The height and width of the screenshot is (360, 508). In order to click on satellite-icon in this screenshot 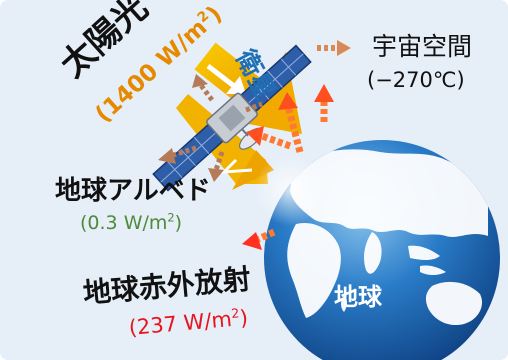, I will do `click(232, 118)`.